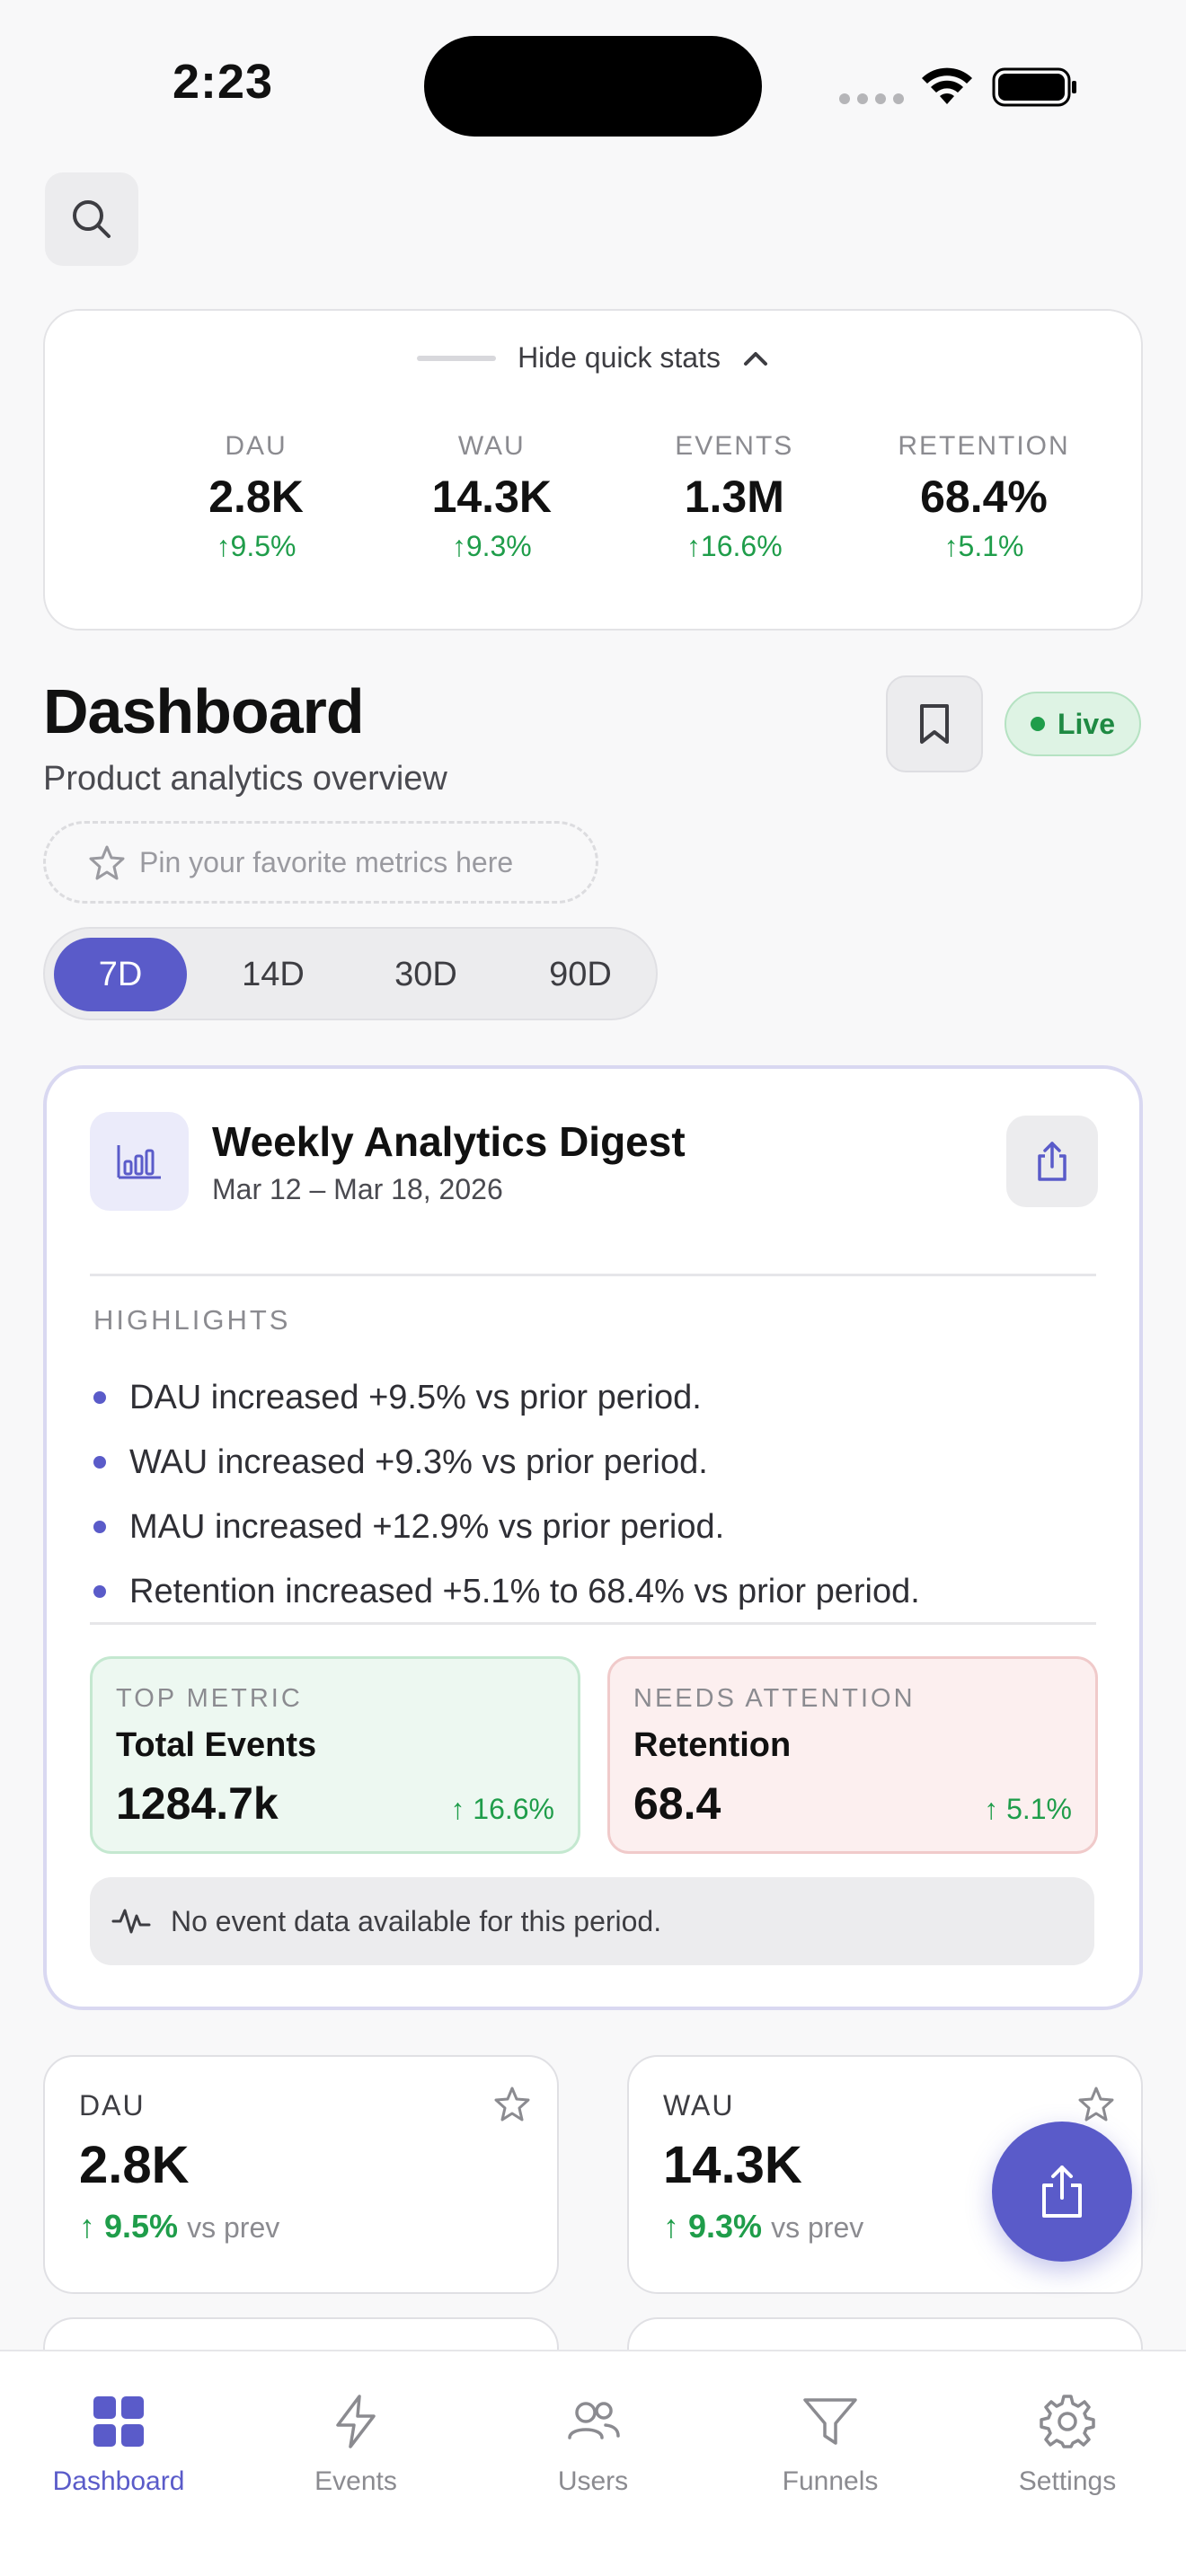 This screenshot has height=2576, width=1186. Describe the element at coordinates (357, 1189) in the screenshot. I see `digest-date-range: Mar 12 – Mar 18, 2026` at that location.